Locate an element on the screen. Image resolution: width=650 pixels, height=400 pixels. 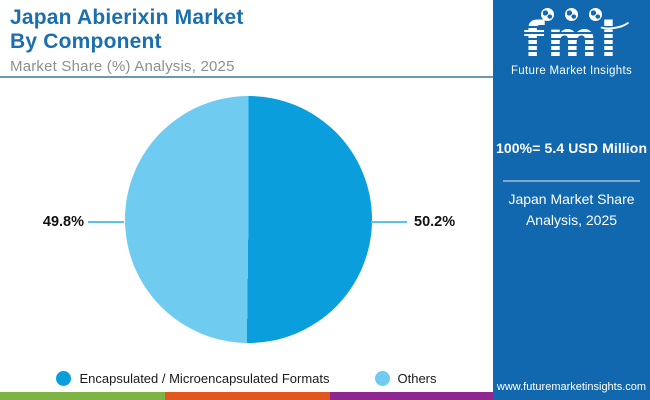
logo-globes-row is located at coordinates (571, 20).